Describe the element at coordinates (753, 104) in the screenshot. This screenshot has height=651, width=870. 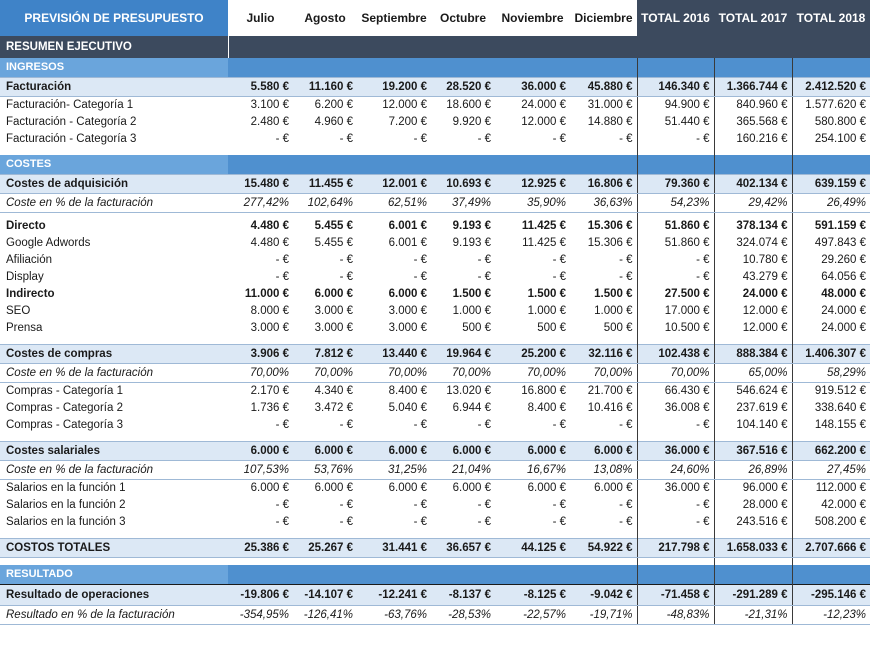
I see `table-cell: 840.960 €` at that location.